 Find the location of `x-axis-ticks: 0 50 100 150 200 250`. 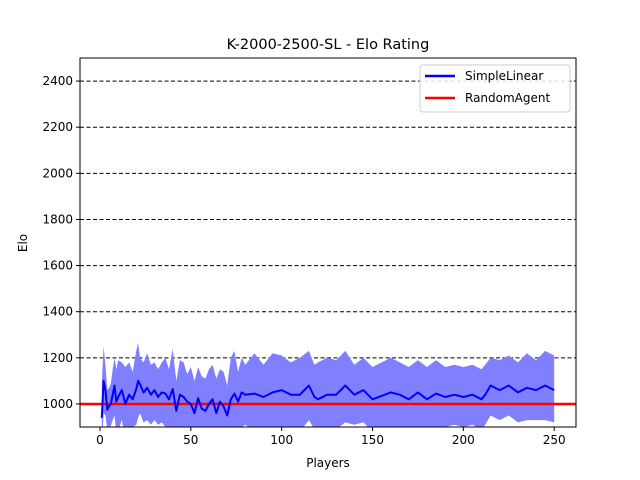

x-axis-ticks: 0 50 100 150 200 250 is located at coordinates (331, 437).